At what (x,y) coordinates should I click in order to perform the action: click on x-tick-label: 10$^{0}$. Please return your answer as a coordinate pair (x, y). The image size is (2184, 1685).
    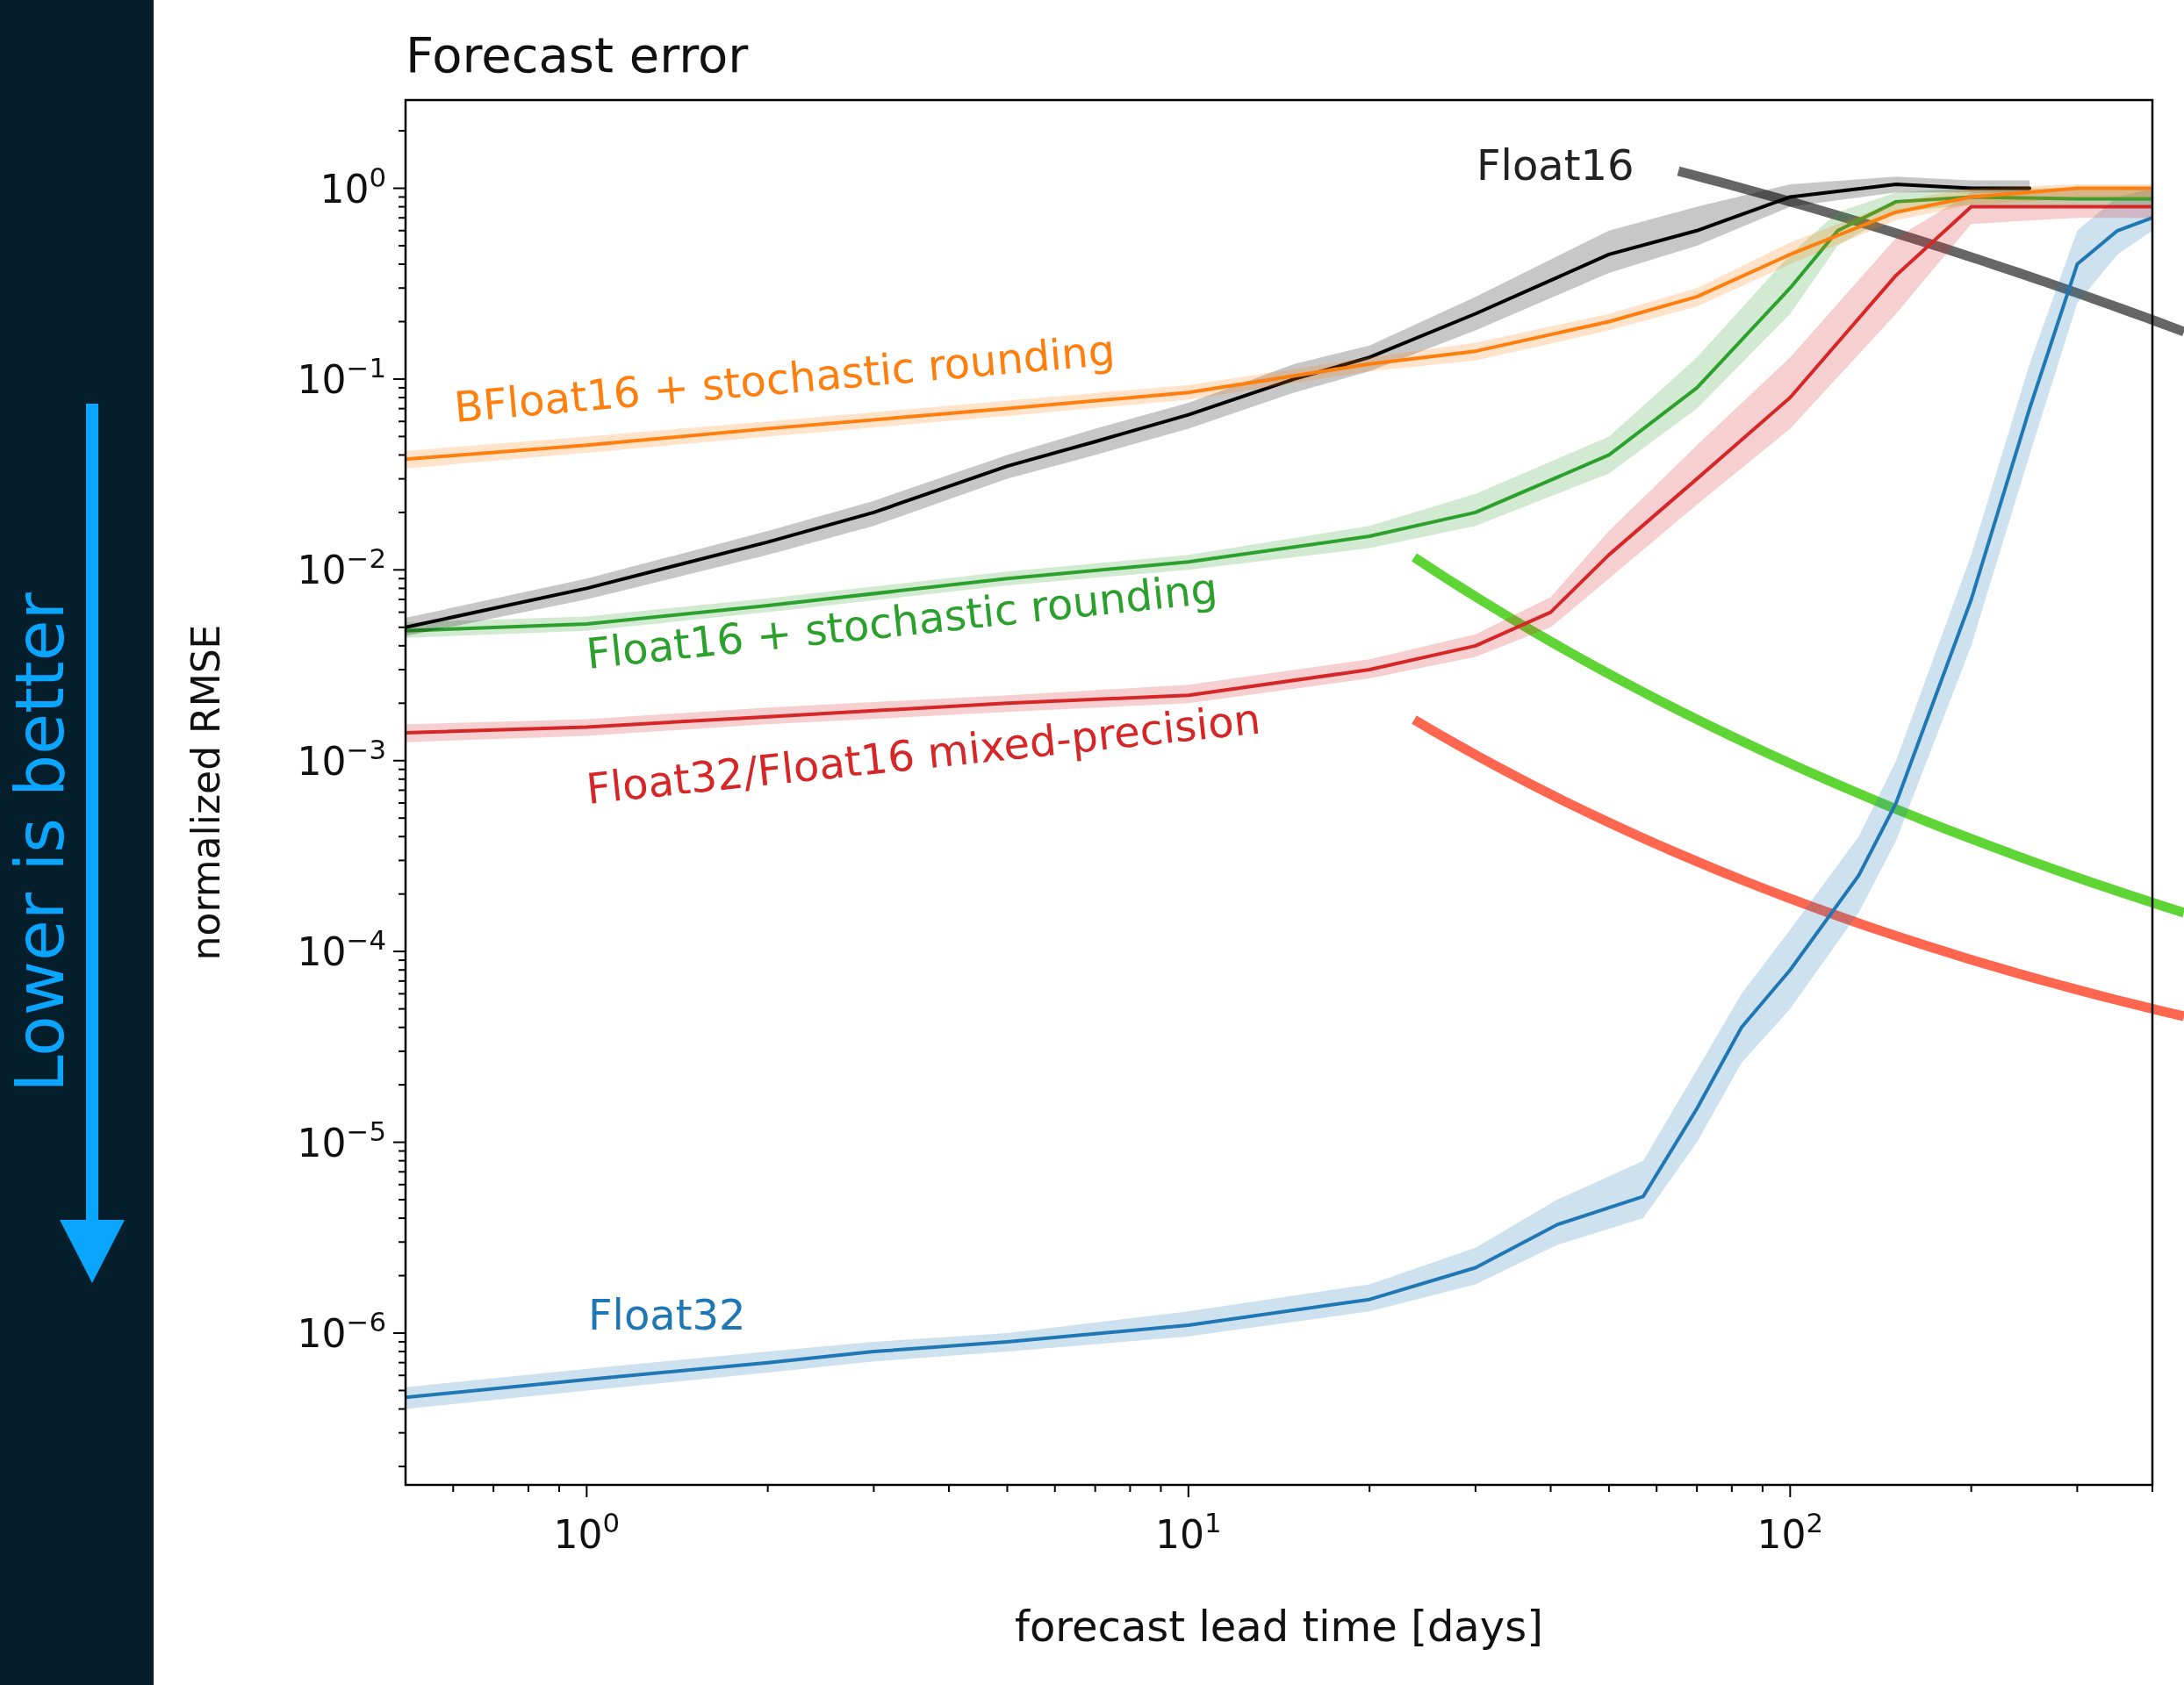
    Looking at the image, I should click on (587, 1532).